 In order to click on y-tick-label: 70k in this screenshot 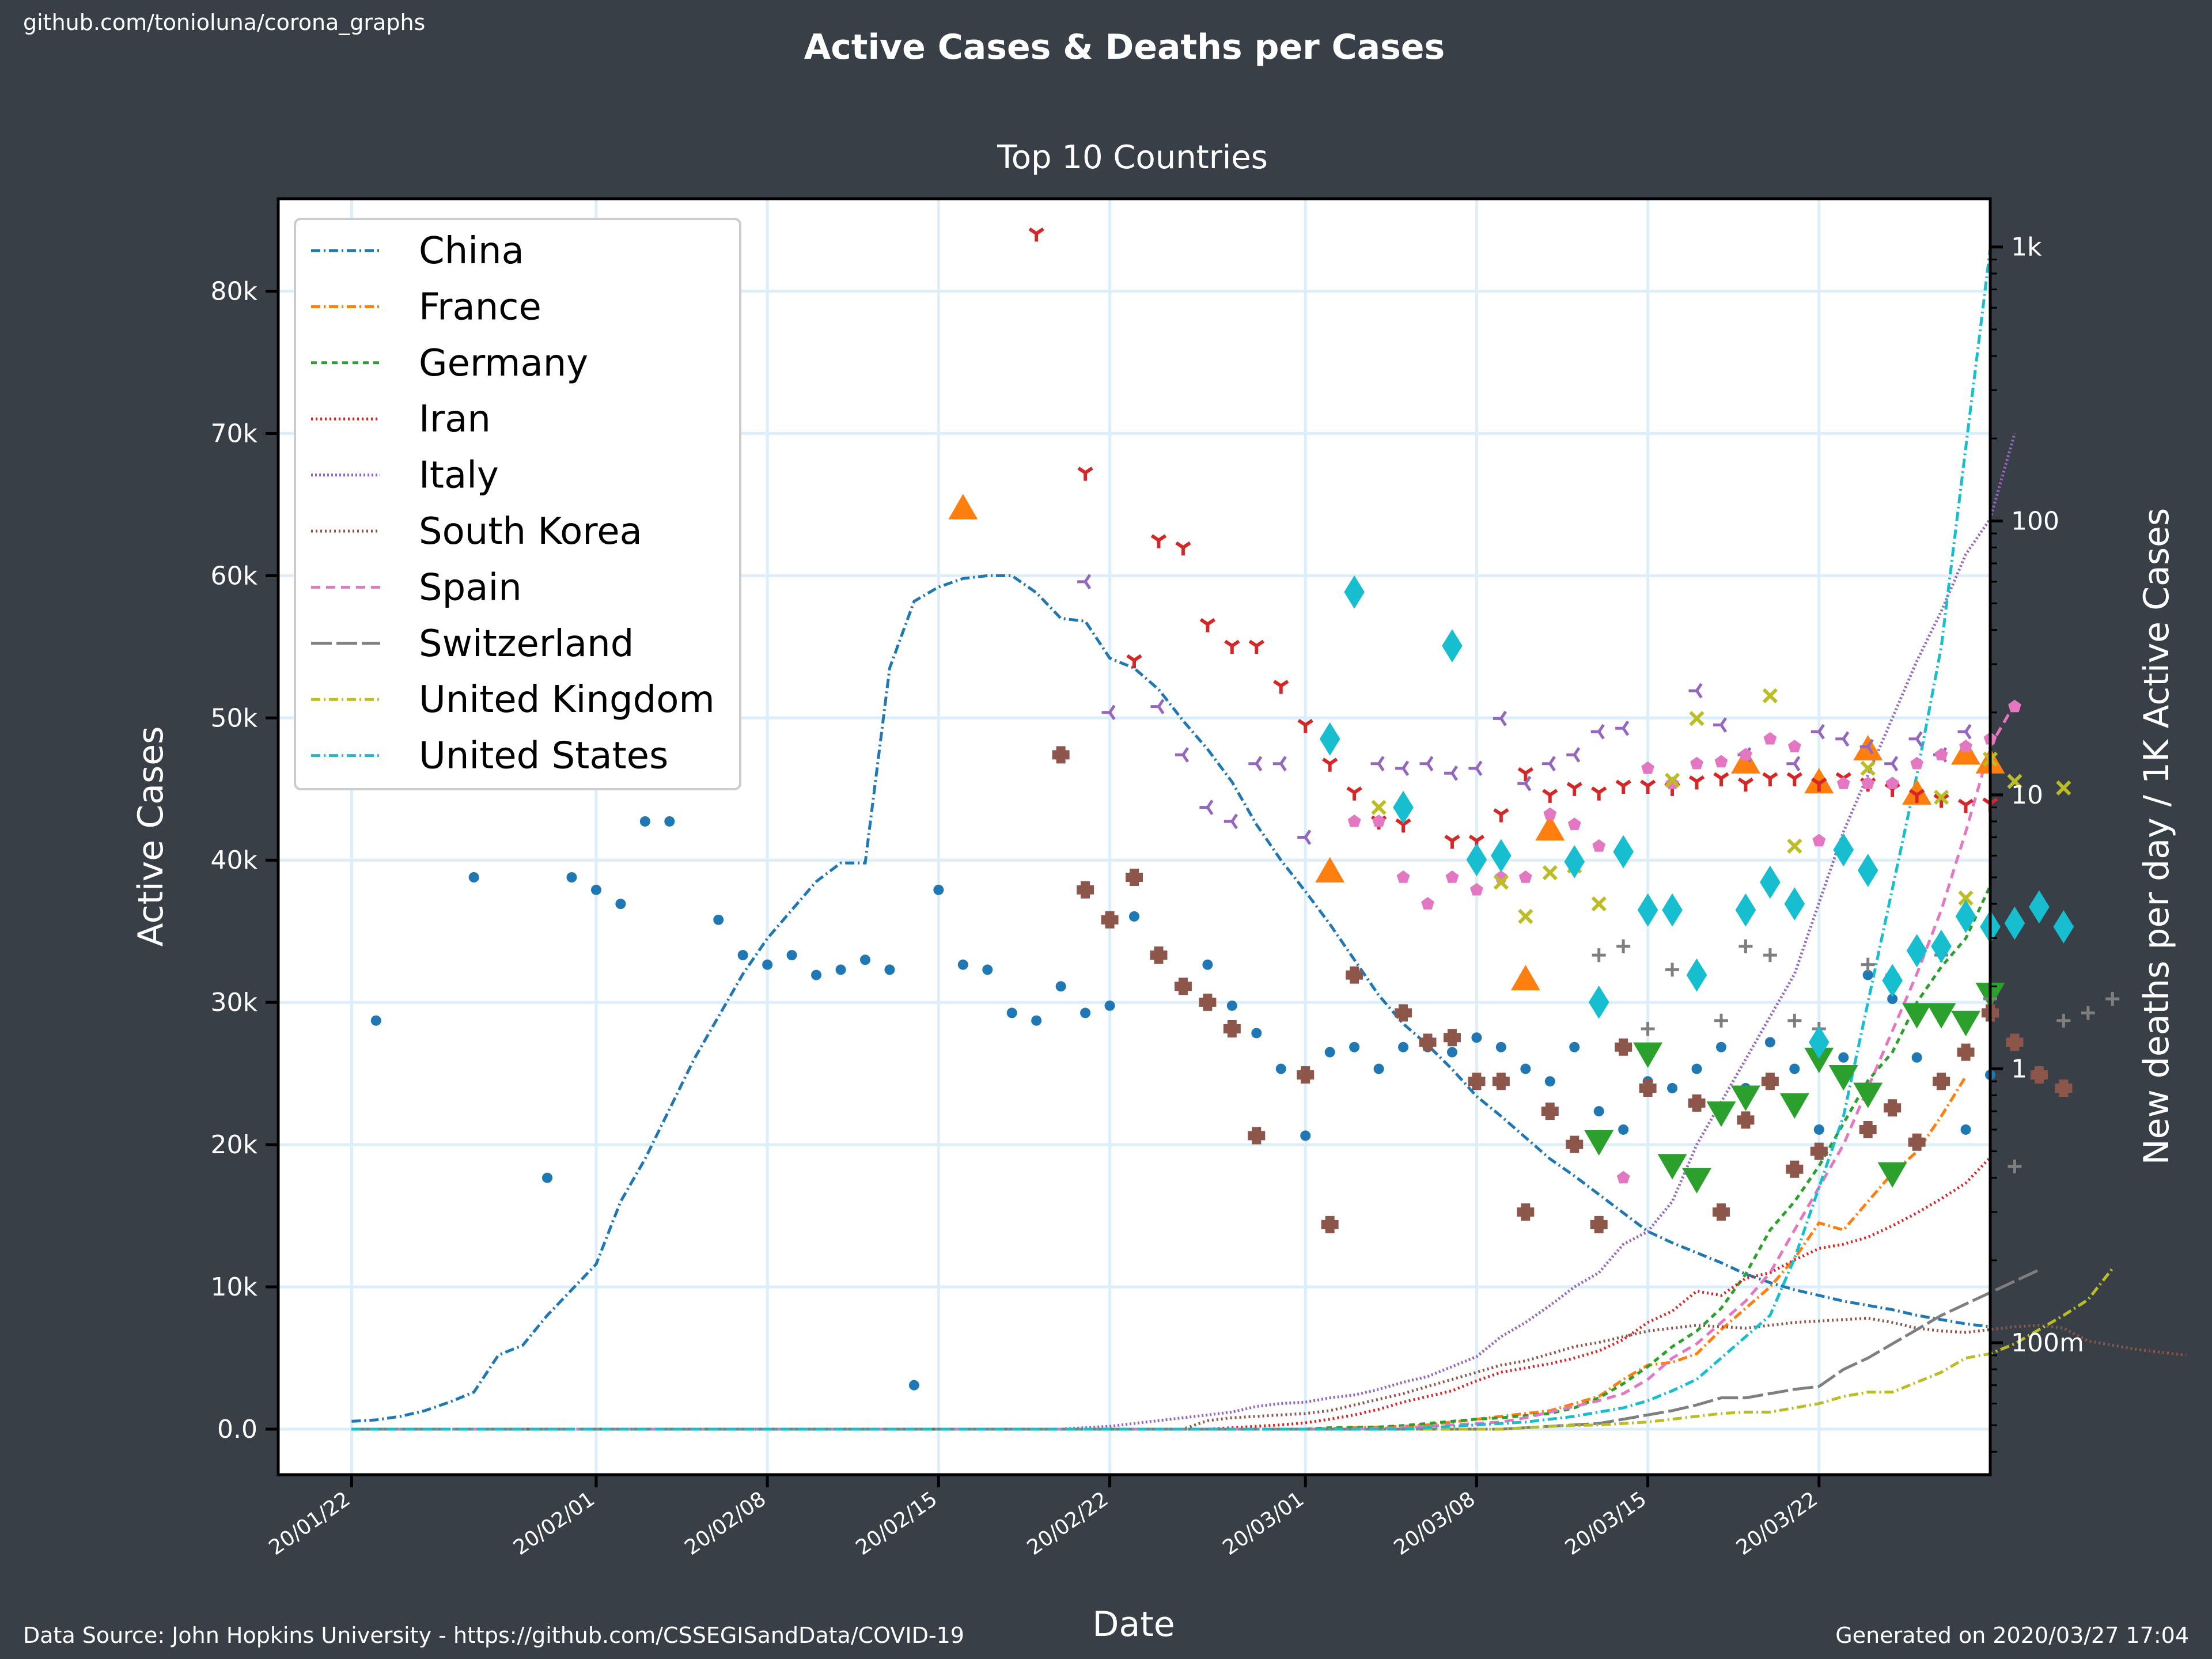, I will do `click(234, 433)`.